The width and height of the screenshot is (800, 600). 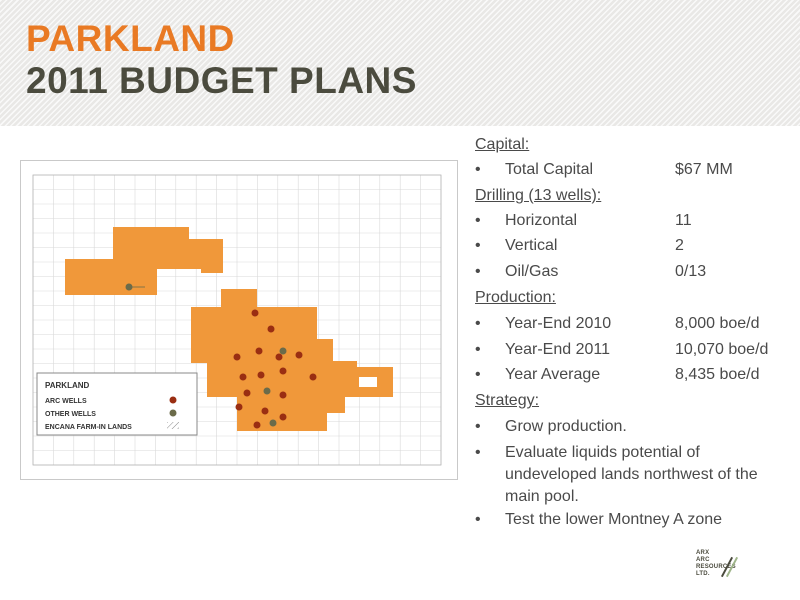 What do you see at coordinates (679, 245) in the screenshot?
I see `drilling-value: 2` at bounding box center [679, 245].